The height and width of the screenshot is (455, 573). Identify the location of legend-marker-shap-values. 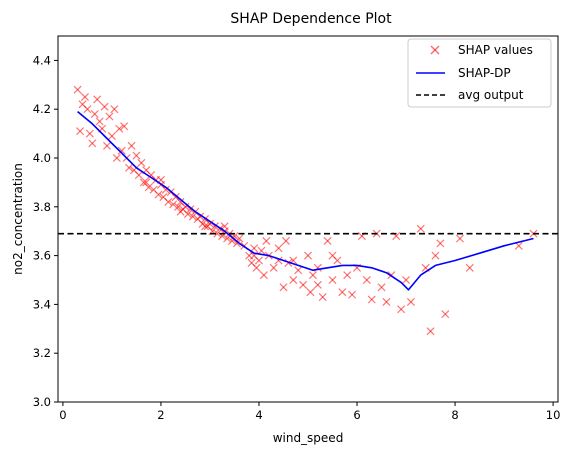
(435, 50).